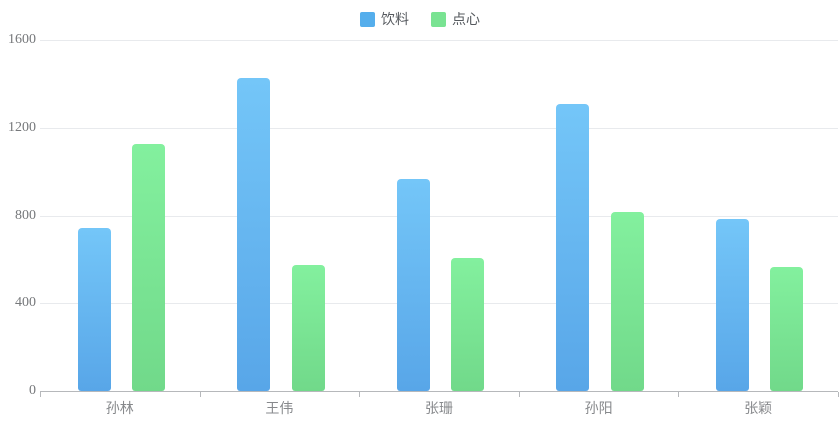 This screenshot has width=840, height=426. I want to click on bar-series0-cat3, so click(573, 247).